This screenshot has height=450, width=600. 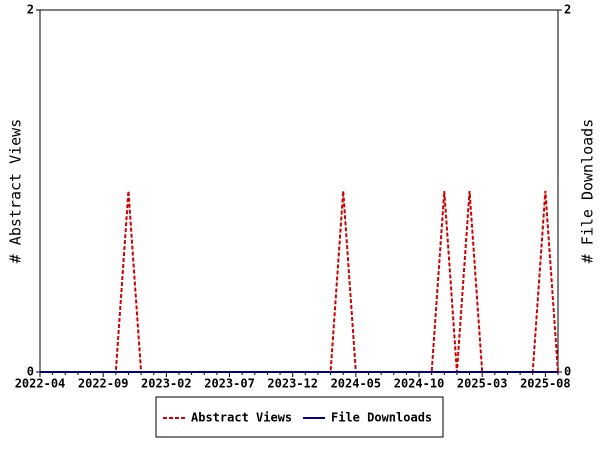 I want to click on x-tick-label: 2023-02, so click(x=166, y=384).